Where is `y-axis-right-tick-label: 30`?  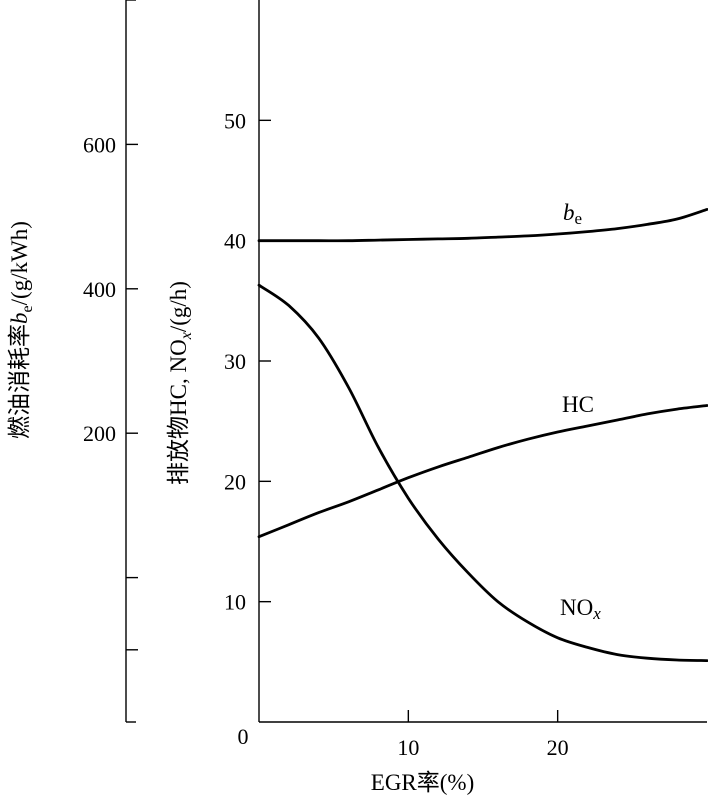 y-axis-right-tick-label: 30 is located at coordinates (235, 361).